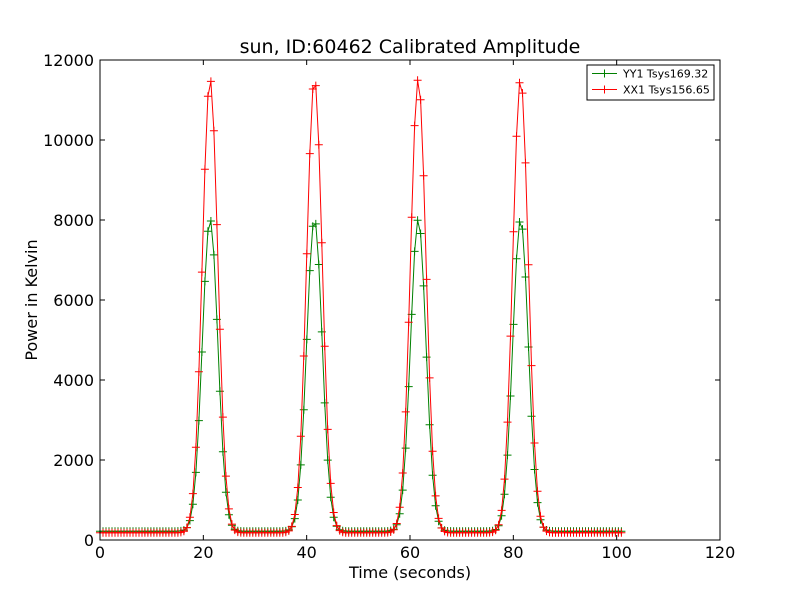 The height and width of the screenshot is (600, 800). What do you see at coordinates (31, 299) in the screenshot?
I see `y-axis-label: Power in Kelvin` at bounding box center [31, 299].